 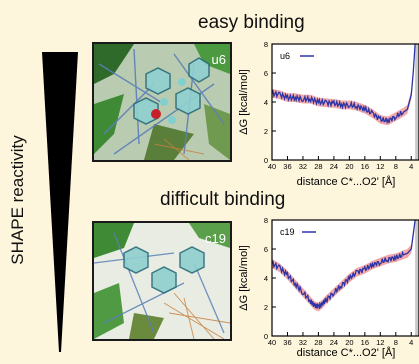 What do you see at coordinates (343, 264) in the screenshot?
I see `series-line-c19` at bounding box center [343, 264].